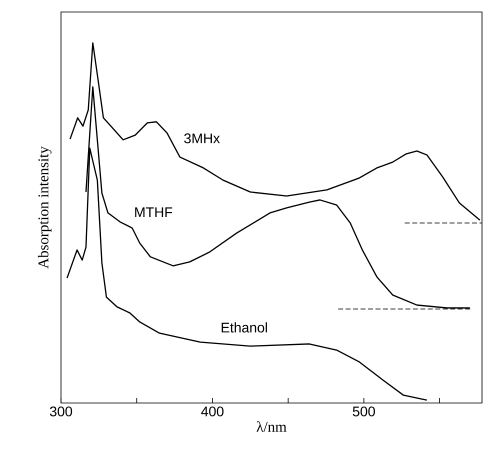 Image resolution: width=484 pixels, height=457 pixels. Describe the element at coordinates (271, 426) in the screenshot. I see `x-axis-title: λ/nm` at that location.